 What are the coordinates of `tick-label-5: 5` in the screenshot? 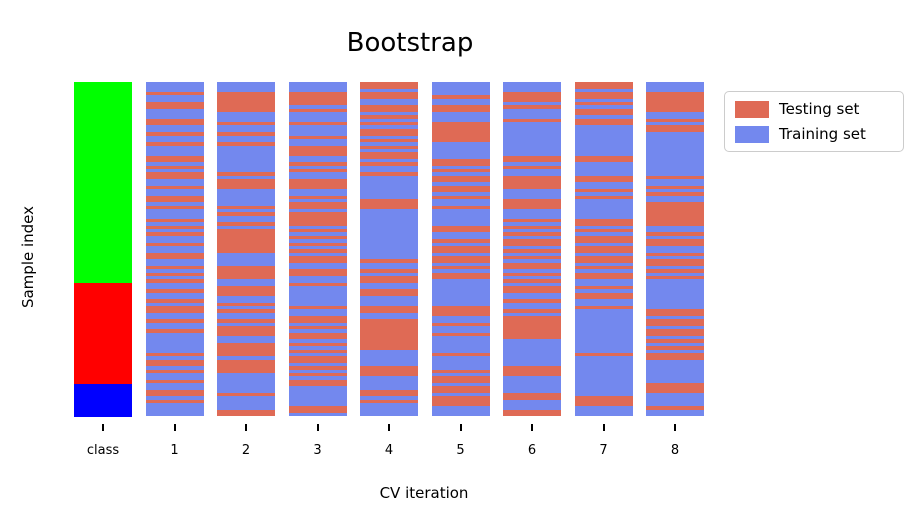 It's located at (460, 450).